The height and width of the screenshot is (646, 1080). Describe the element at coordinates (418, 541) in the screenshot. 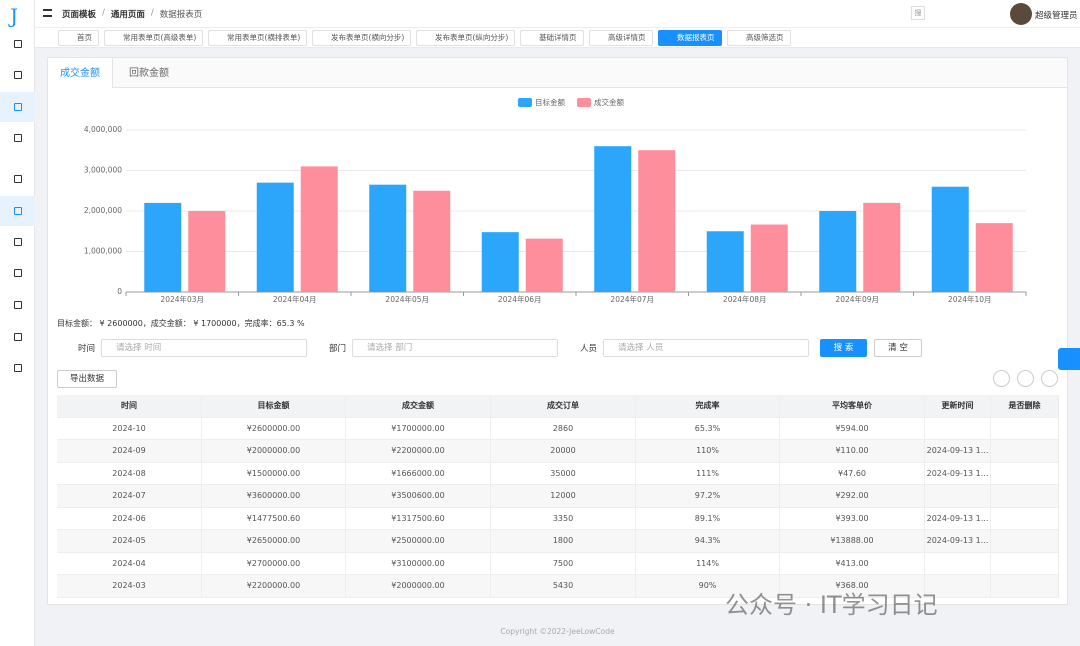

I see `table-cell: ¥2500000.00` at that location.